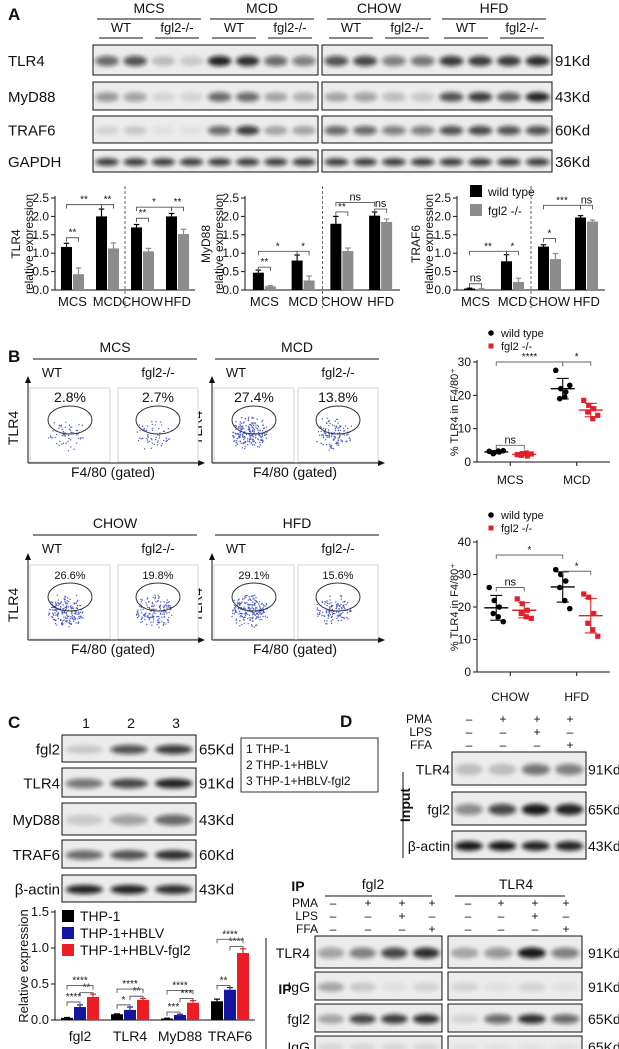  What do you see at coordinates (530, 357) in the screenshot?
I see `significance-label: ****` at bounding box center [530, 357].